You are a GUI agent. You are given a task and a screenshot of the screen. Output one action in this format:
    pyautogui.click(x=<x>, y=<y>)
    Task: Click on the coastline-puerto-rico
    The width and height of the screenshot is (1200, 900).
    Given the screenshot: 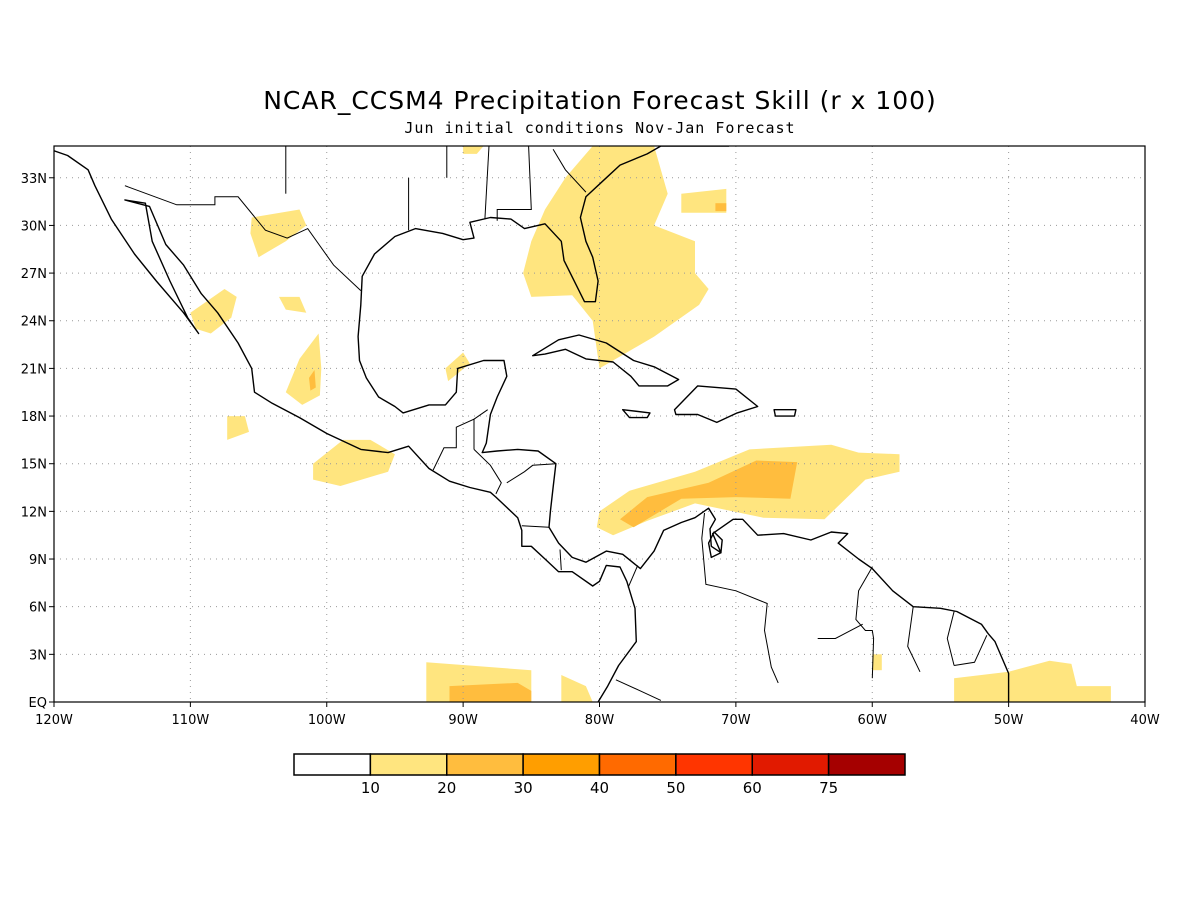 What is the action you would take?
    pyautogui.click(x=785, y=413)
    